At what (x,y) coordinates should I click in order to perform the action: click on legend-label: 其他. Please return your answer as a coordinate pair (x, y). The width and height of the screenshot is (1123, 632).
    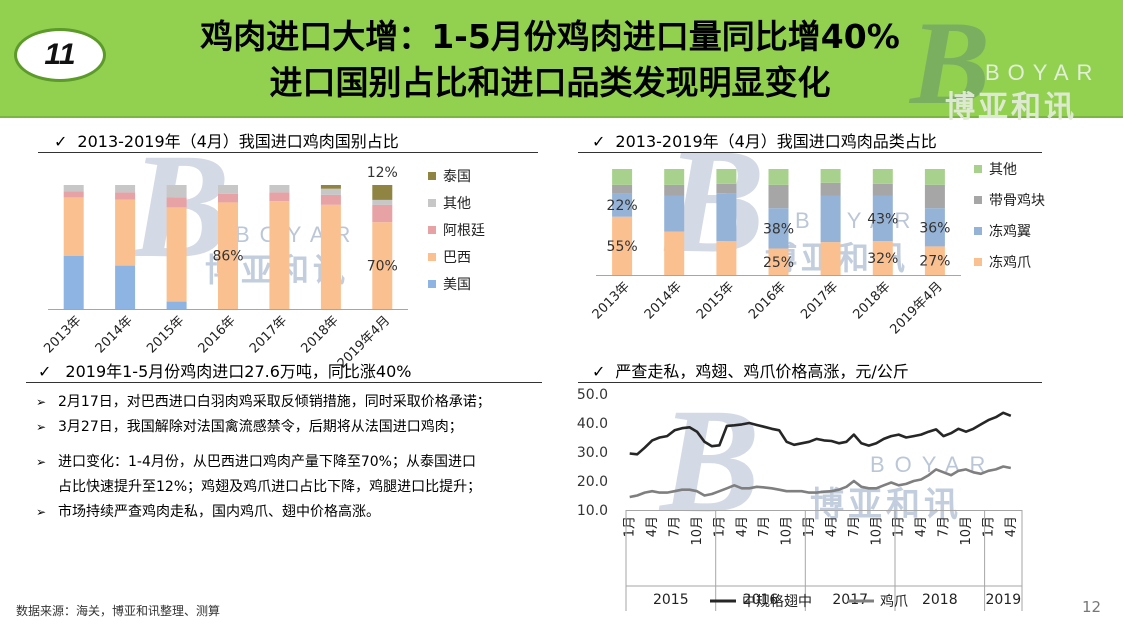
    Looking at the image, I should click on (457, 204).